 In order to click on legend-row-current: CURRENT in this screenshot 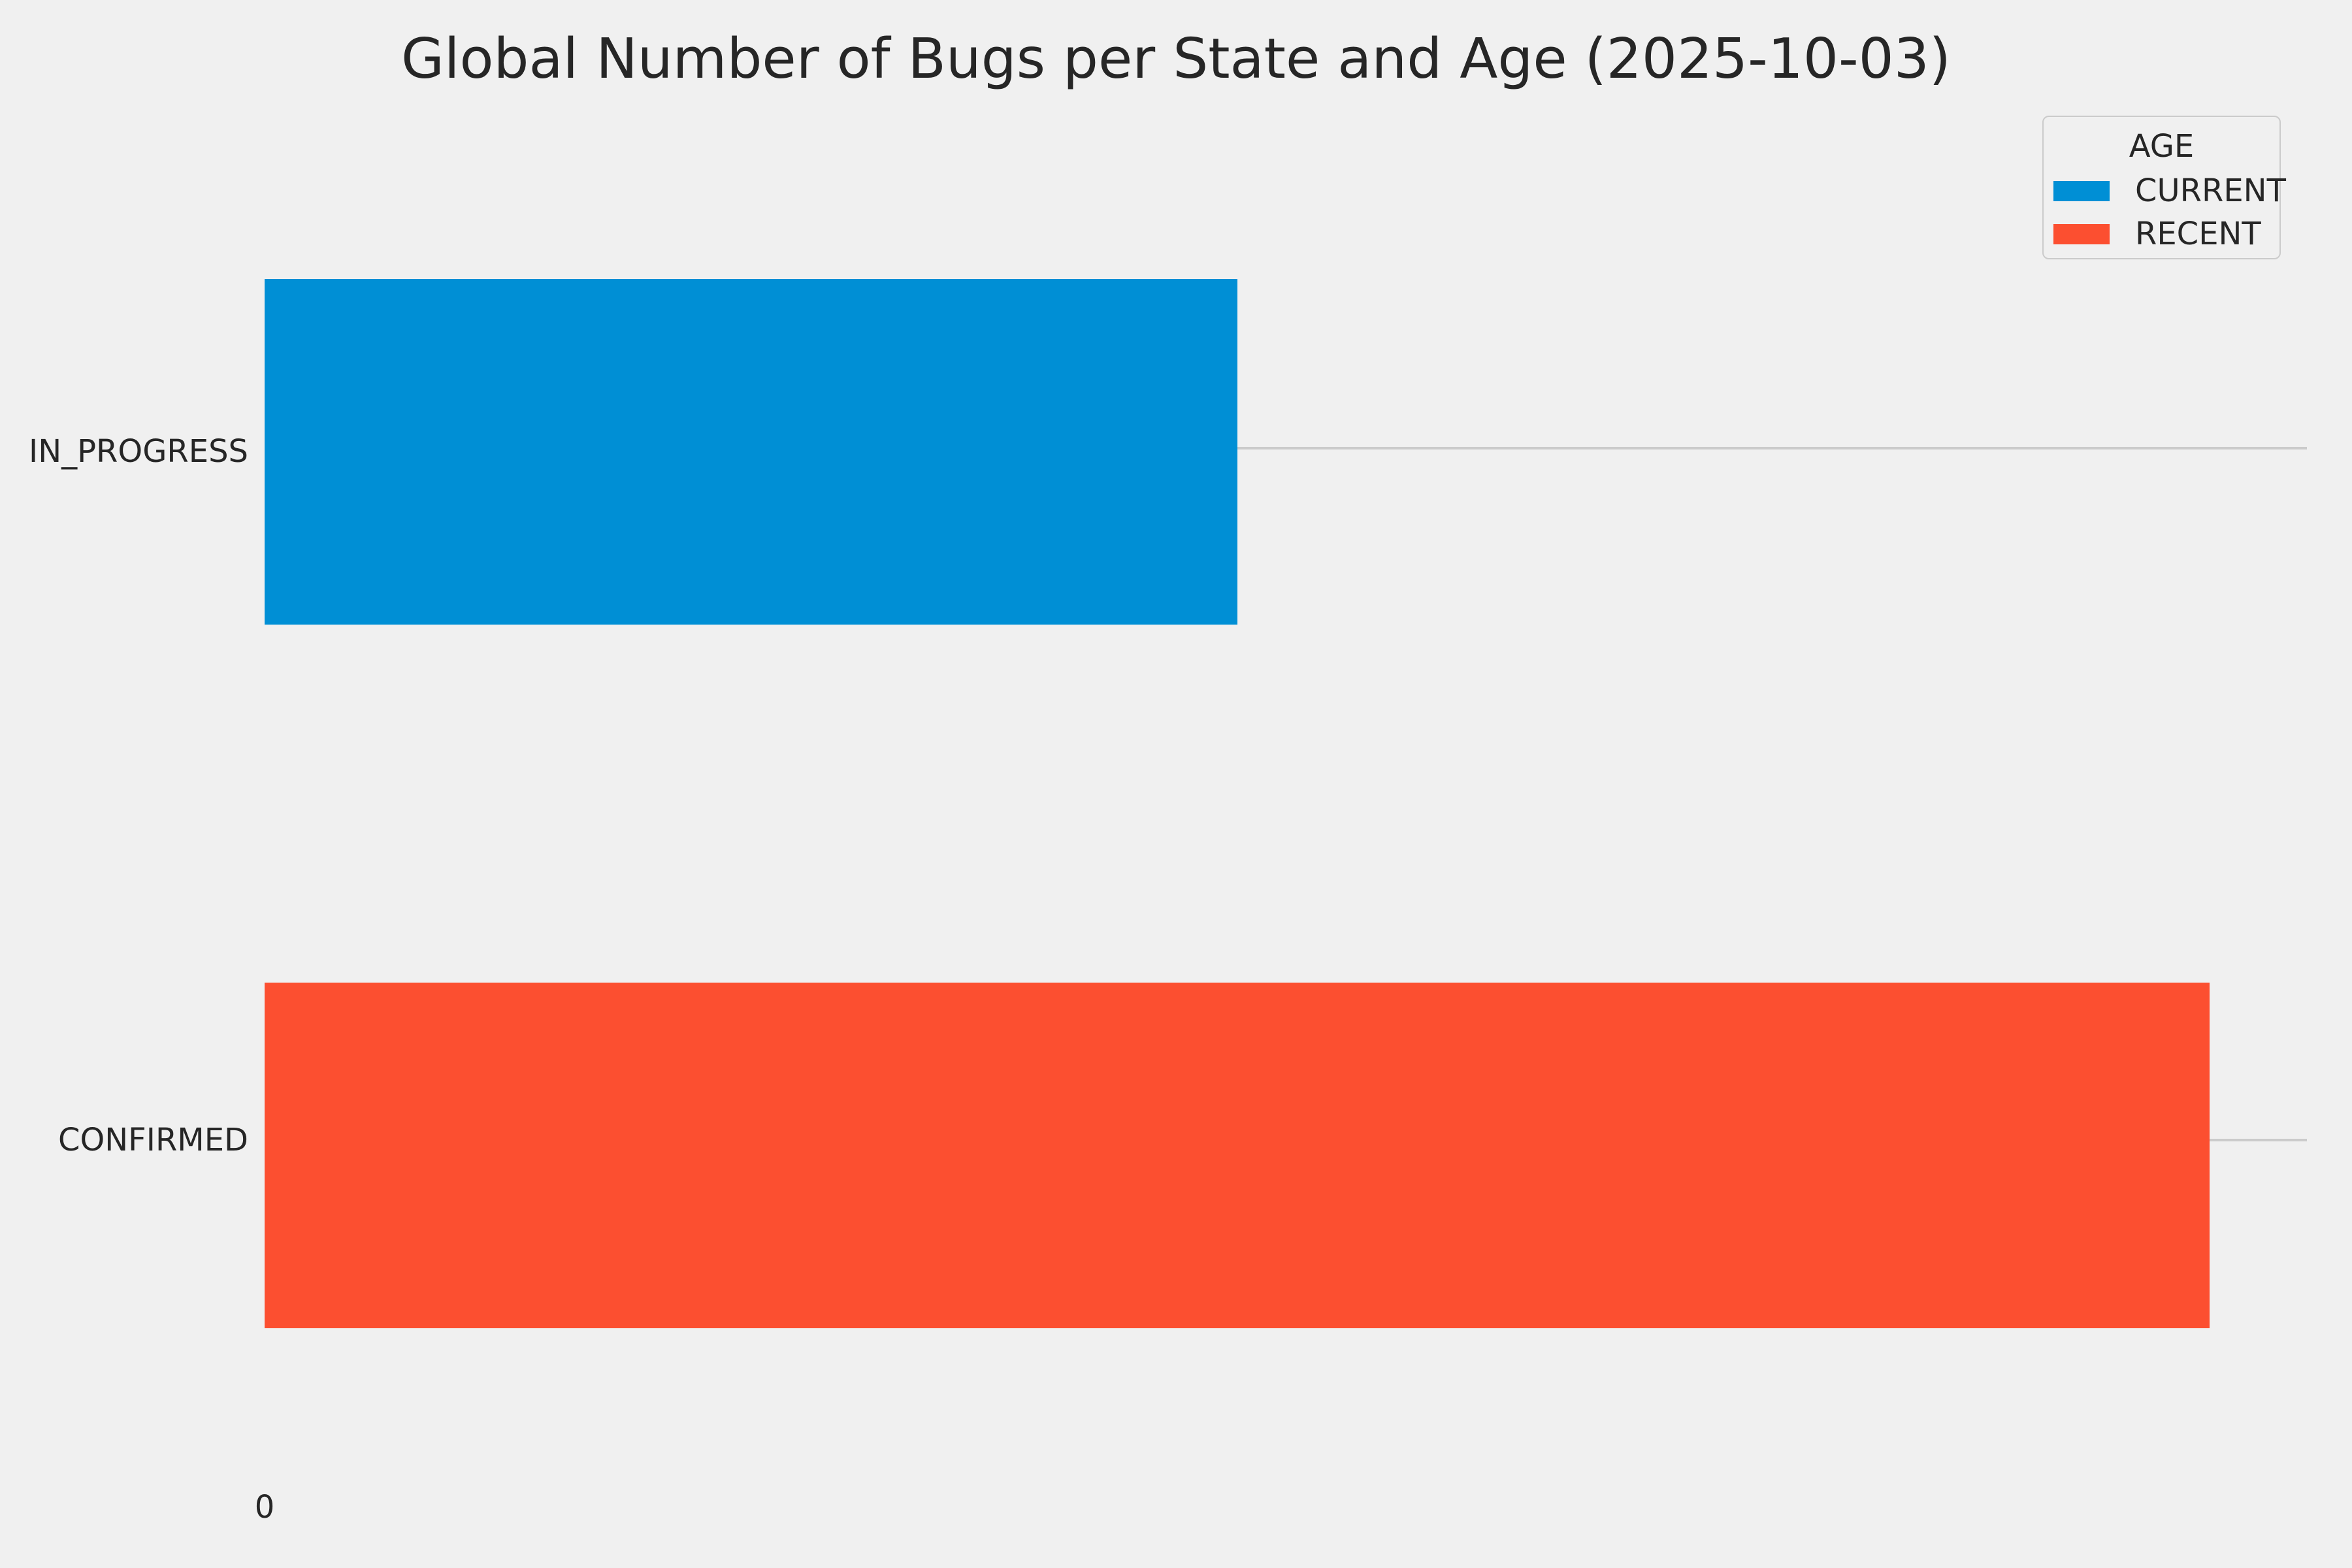, I will do `click(2165, 190)`.